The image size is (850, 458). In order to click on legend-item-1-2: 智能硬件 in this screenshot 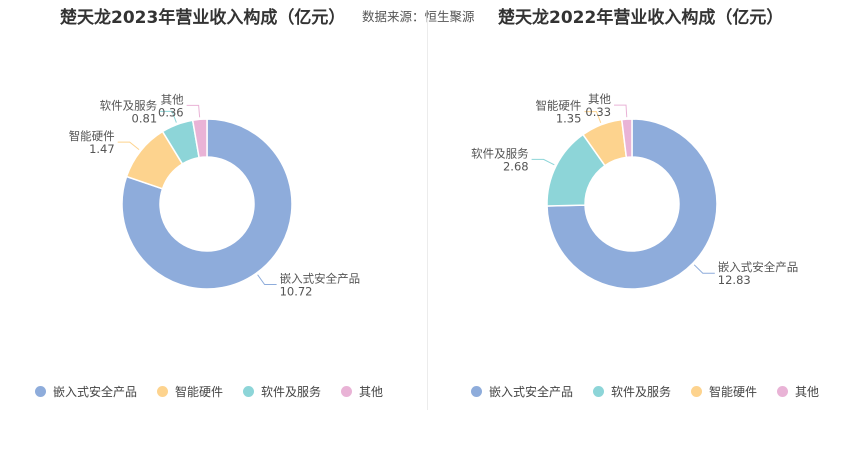, I will do `click(724, 391)`.